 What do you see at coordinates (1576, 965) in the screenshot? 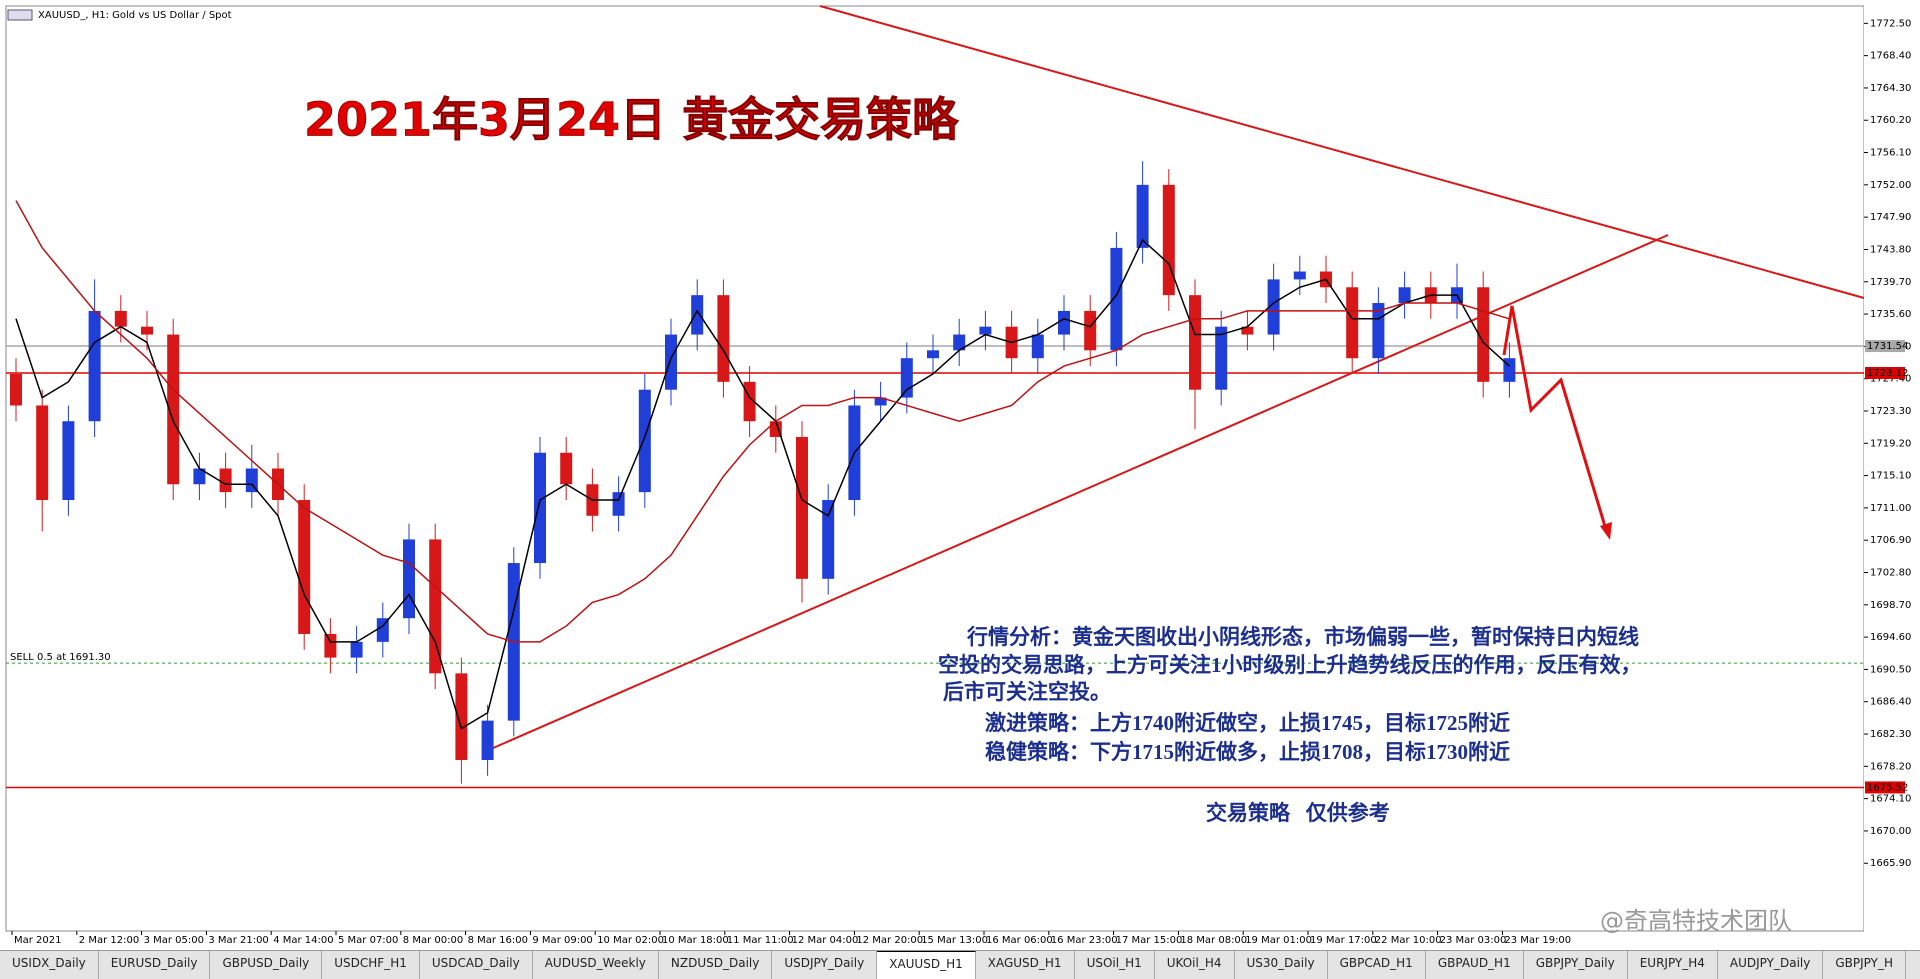
I see `chart-tab: GBPJPY_Daily` at bounding box center [1576, 965].